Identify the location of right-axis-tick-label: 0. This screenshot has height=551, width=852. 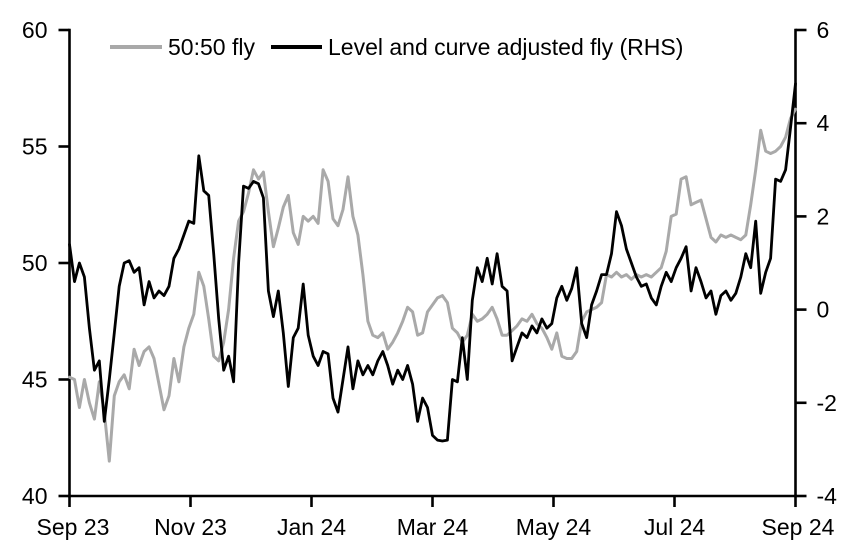
(823, 310).